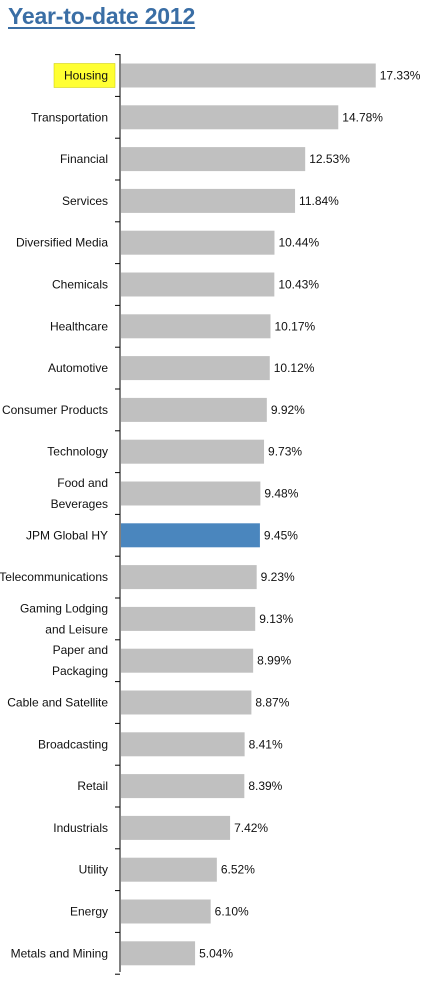 This screenshot has height=982, width=423. What do you see at coordinates (77, 452) in the screenshot?
I see `category-label: Technology` at bounding box center [77, 452].